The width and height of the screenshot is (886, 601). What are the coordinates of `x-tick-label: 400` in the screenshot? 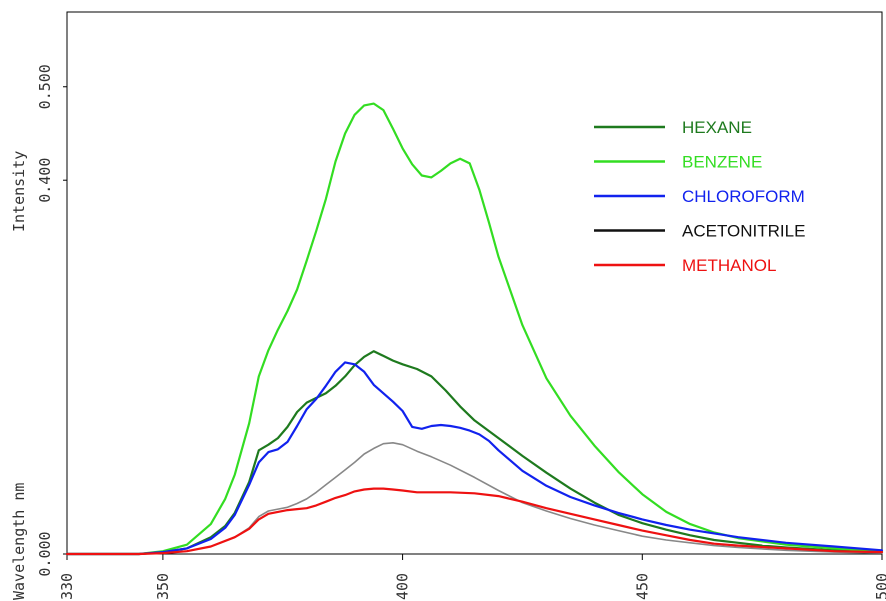 It's located at (403, 586).